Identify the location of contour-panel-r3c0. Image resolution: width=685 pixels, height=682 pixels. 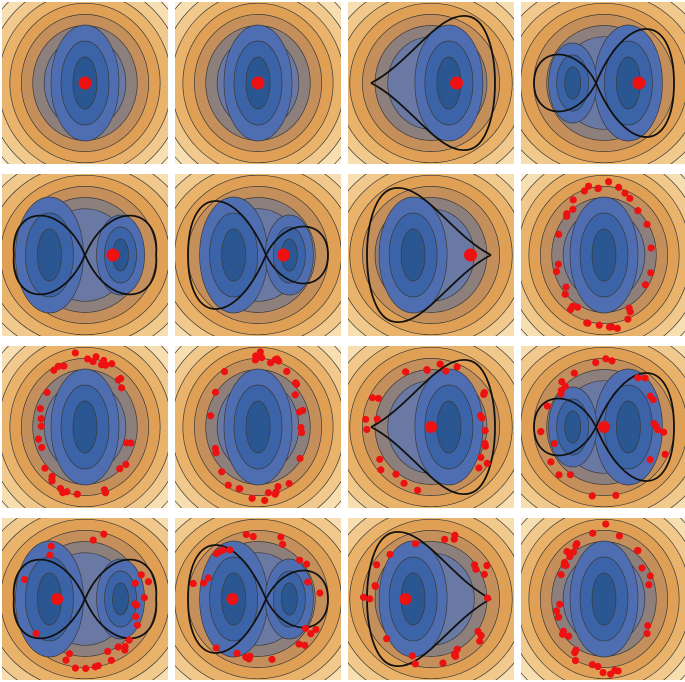
(85, 599).